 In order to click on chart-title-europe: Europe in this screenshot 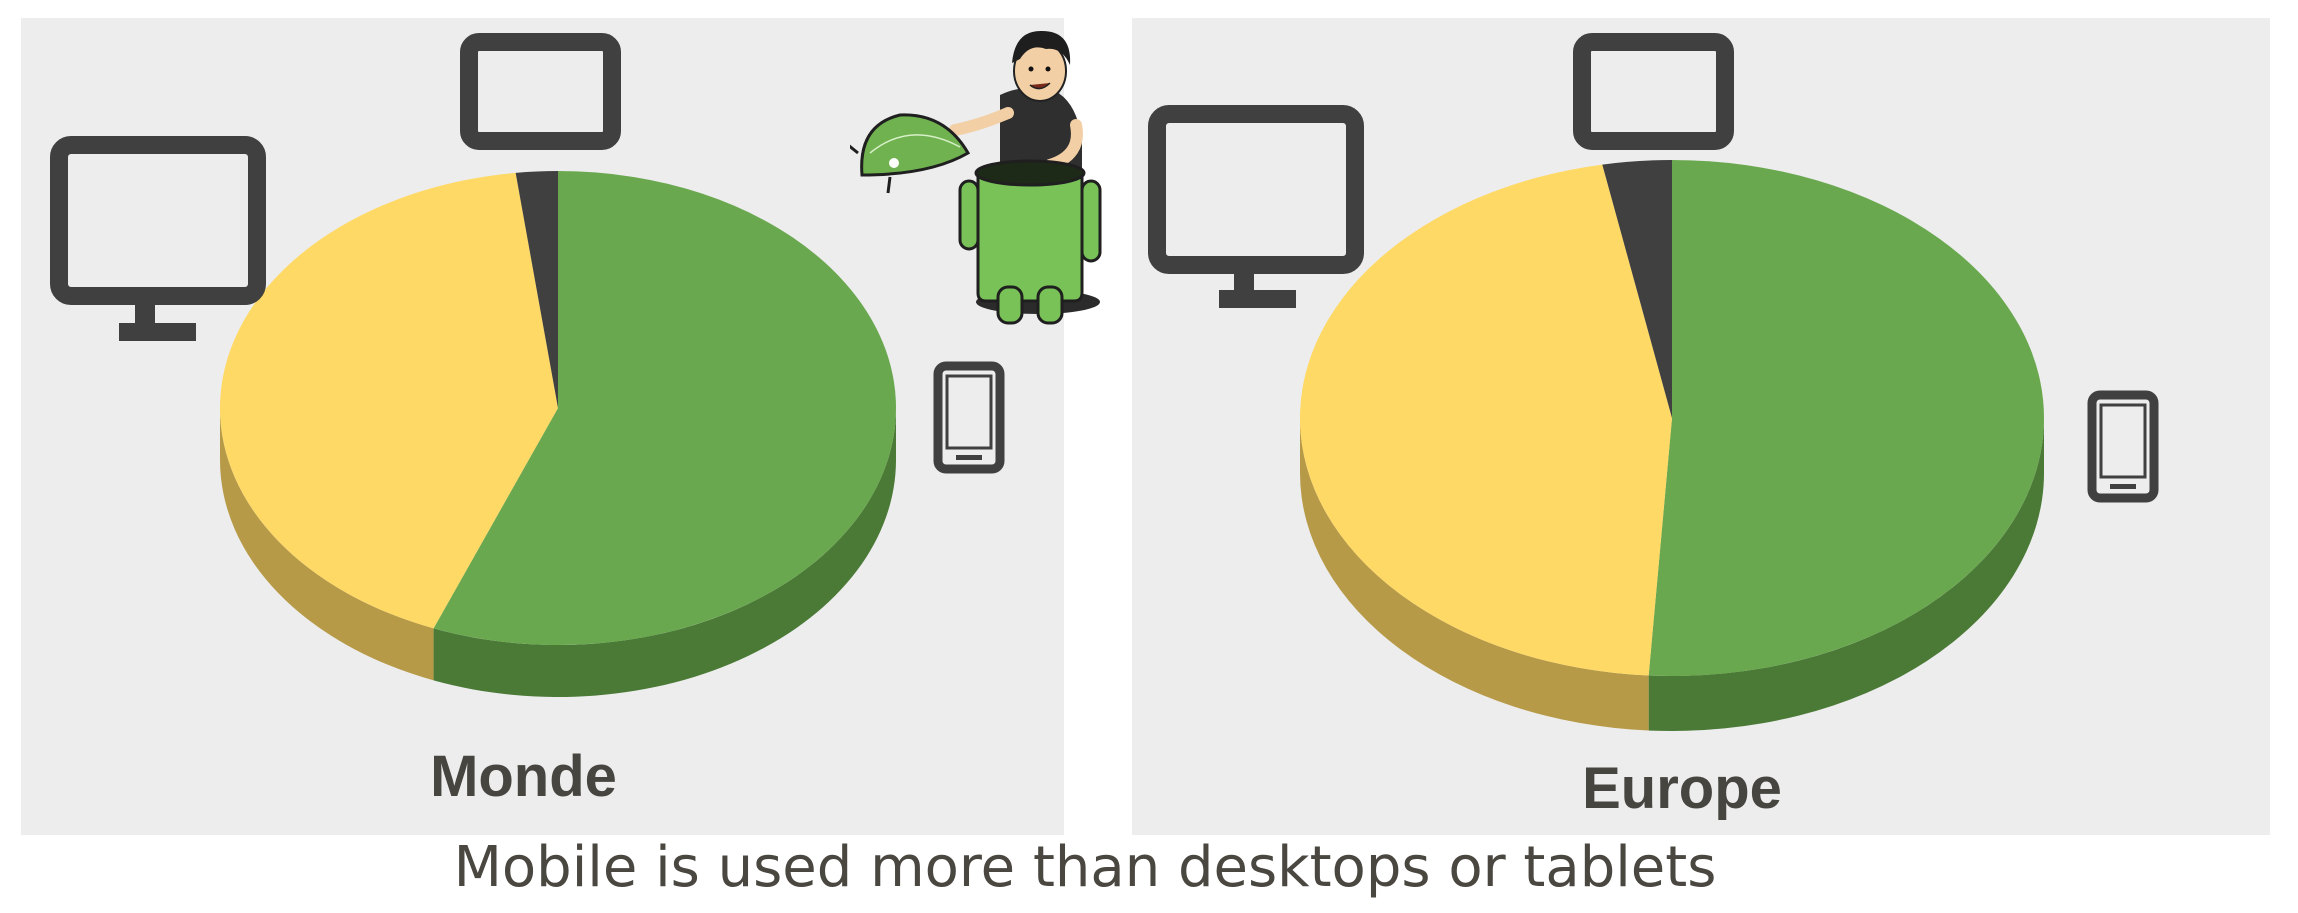, I will do `click(1682, 788)`.